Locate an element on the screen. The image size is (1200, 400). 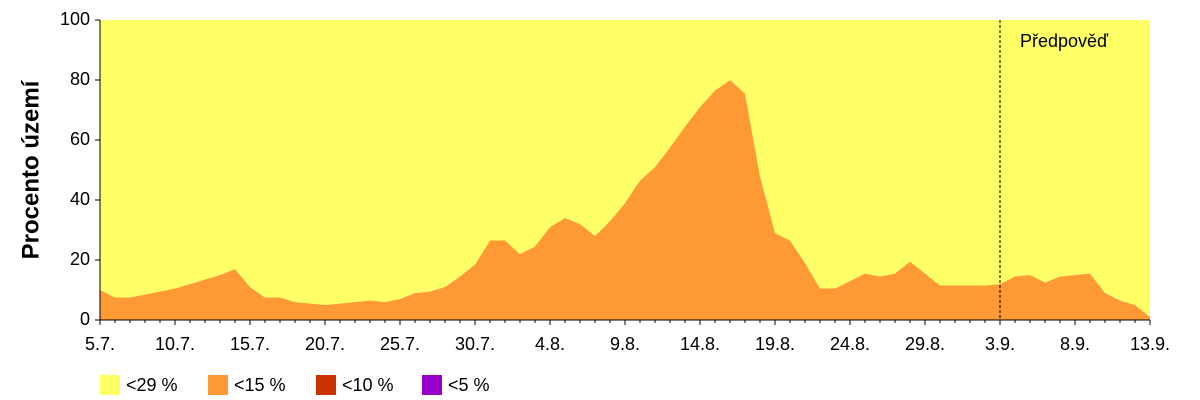
x-tick-label: 5.7. is located at coordinates (100, 344).